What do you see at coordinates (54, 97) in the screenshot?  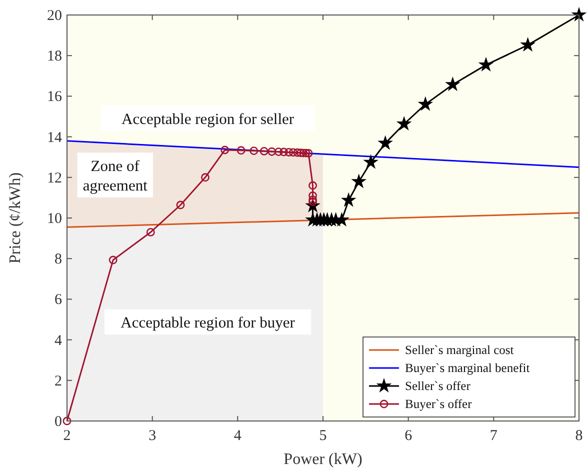 I see `y-tick-label: 16` at bounding box center [54, 97].